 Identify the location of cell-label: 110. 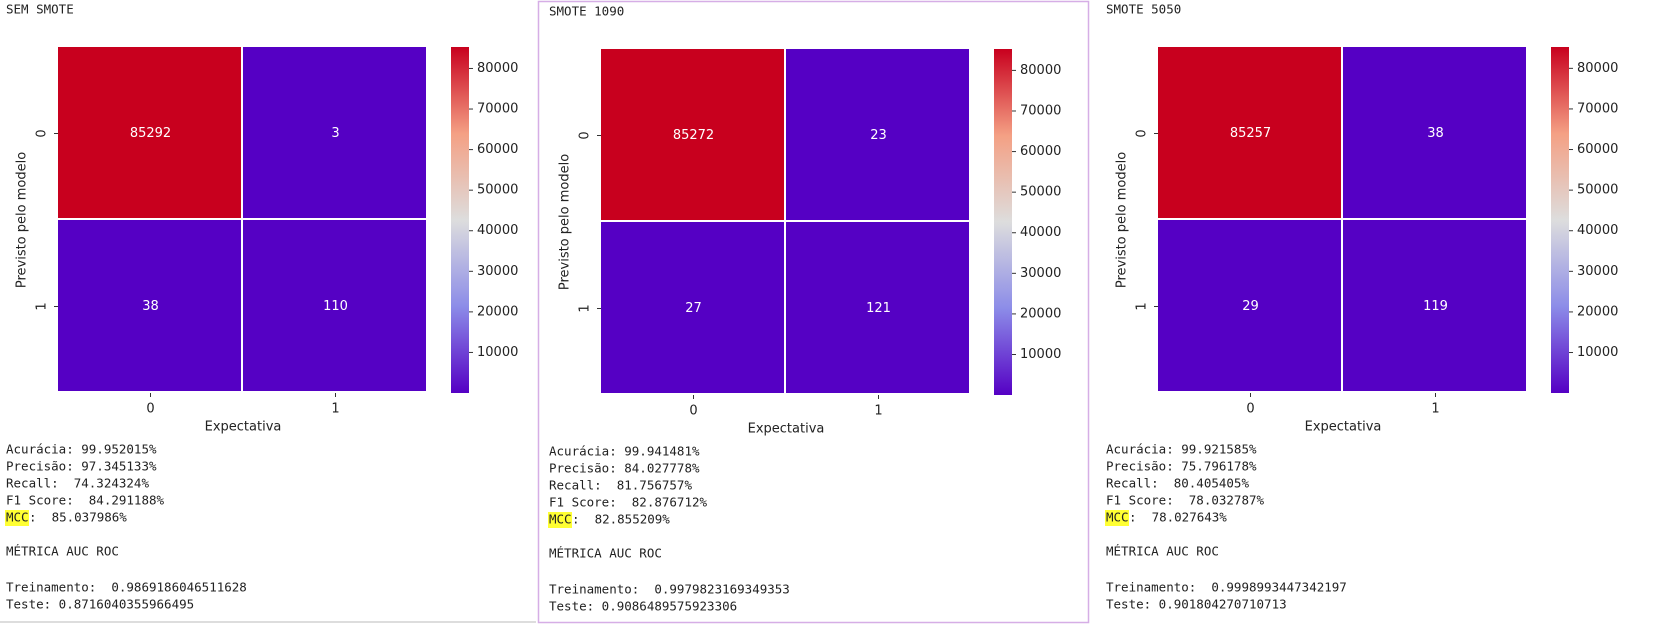
(335, 306).